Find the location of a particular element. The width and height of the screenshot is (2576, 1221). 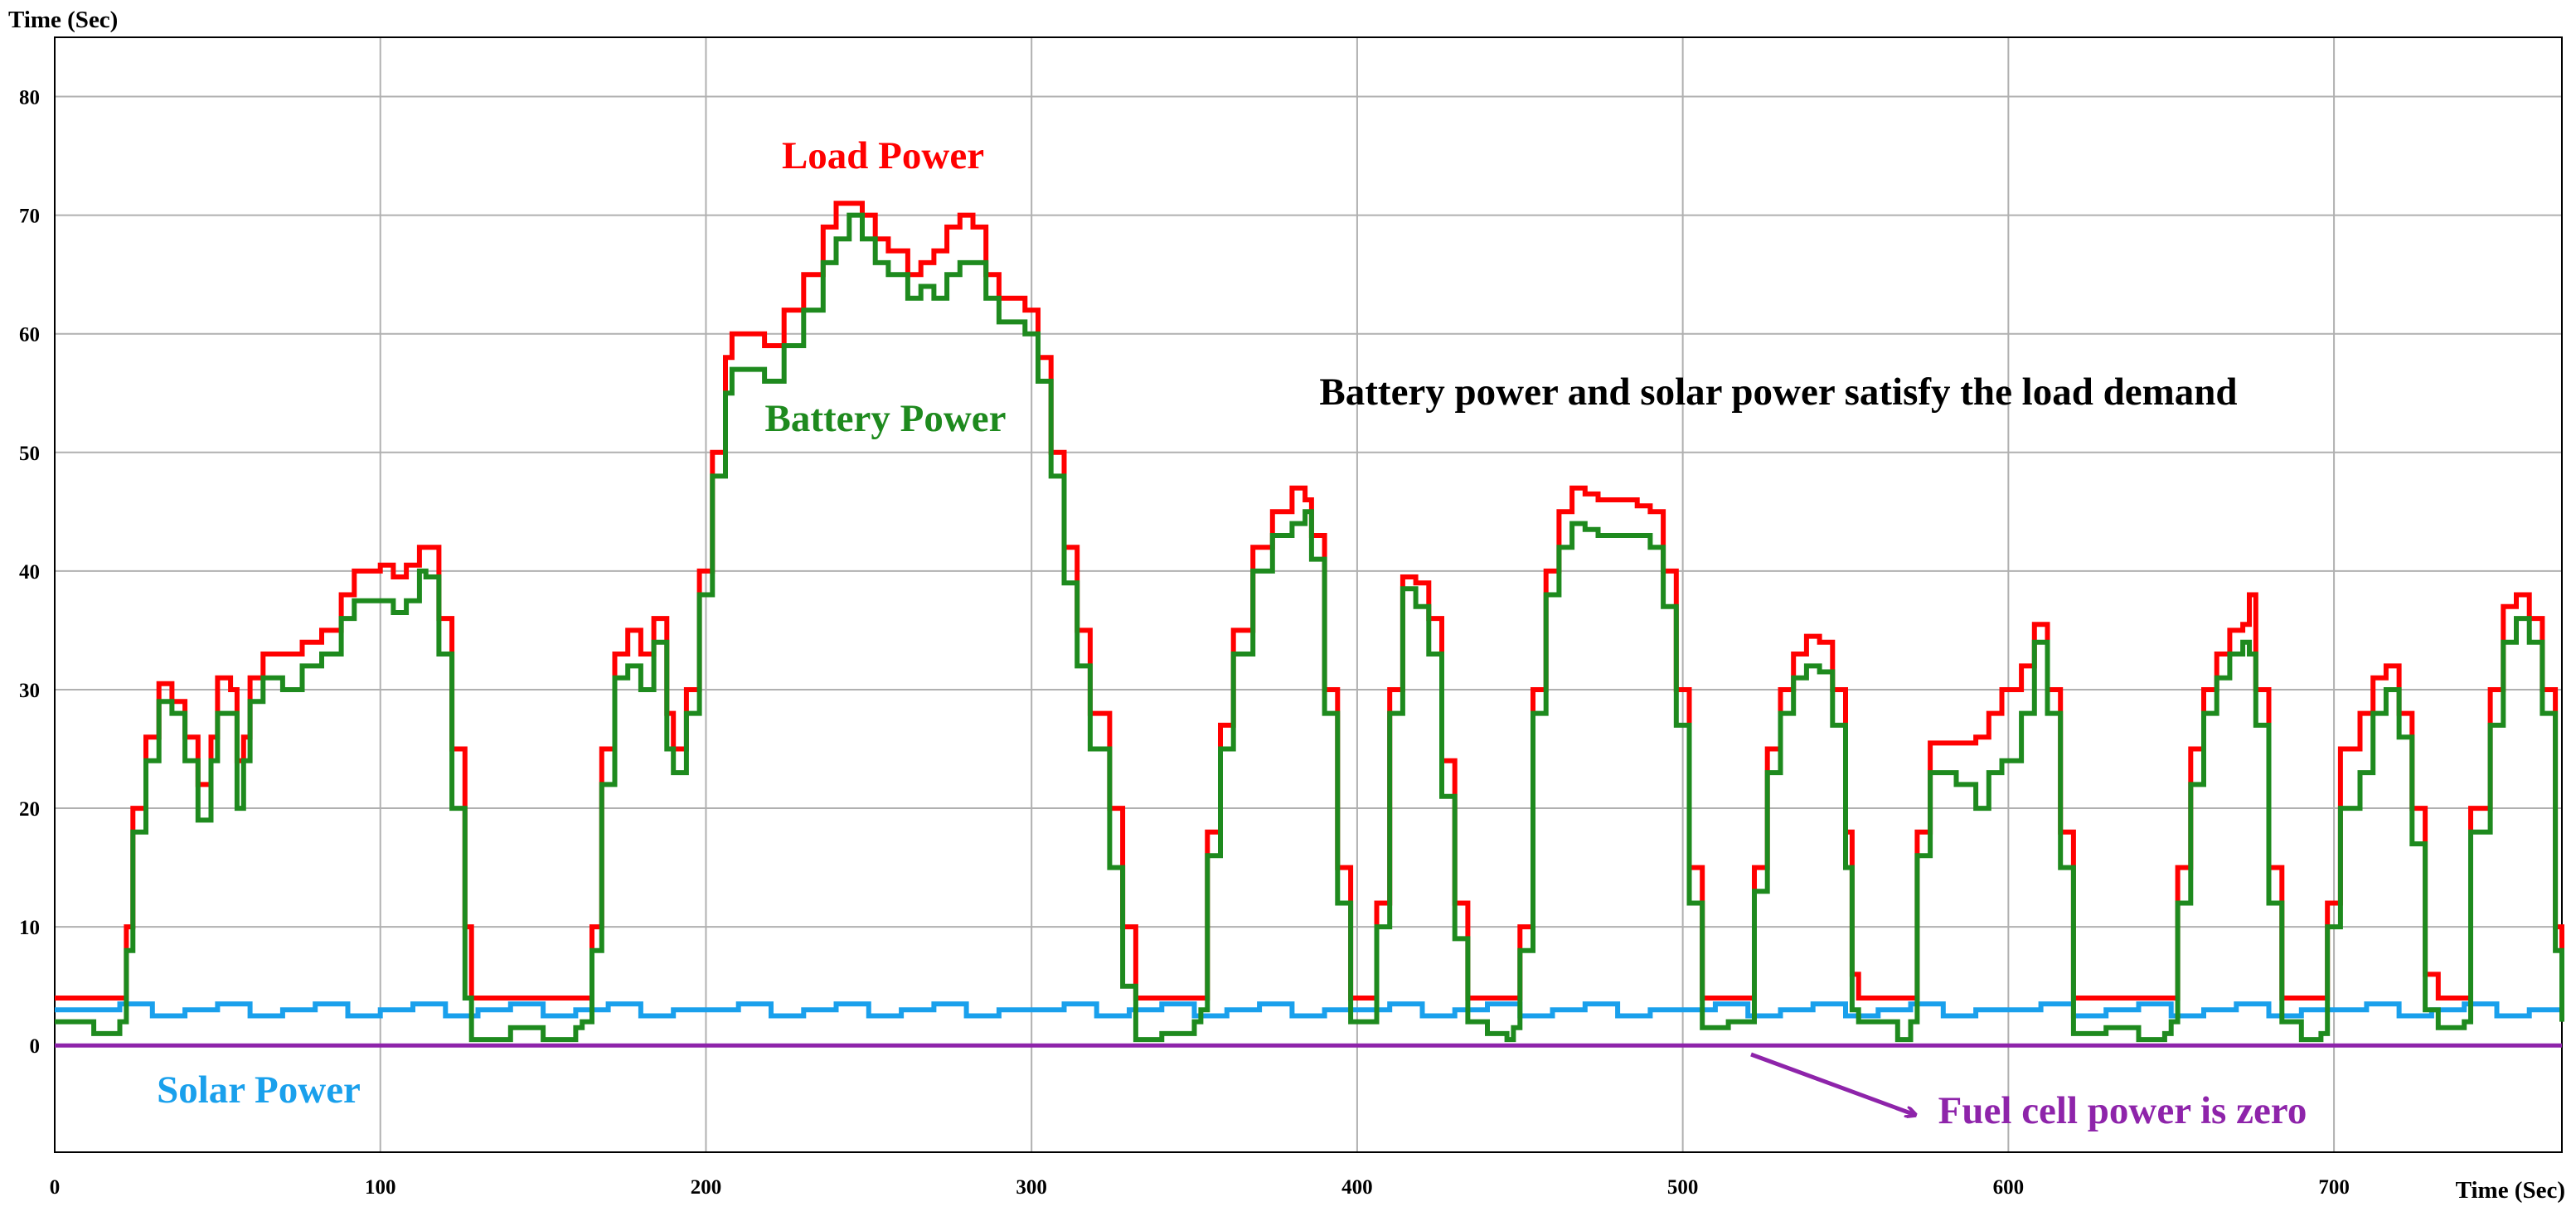

fuel-cell-note: Fuel cell power is zero is located at coordinates (2122, 1110).